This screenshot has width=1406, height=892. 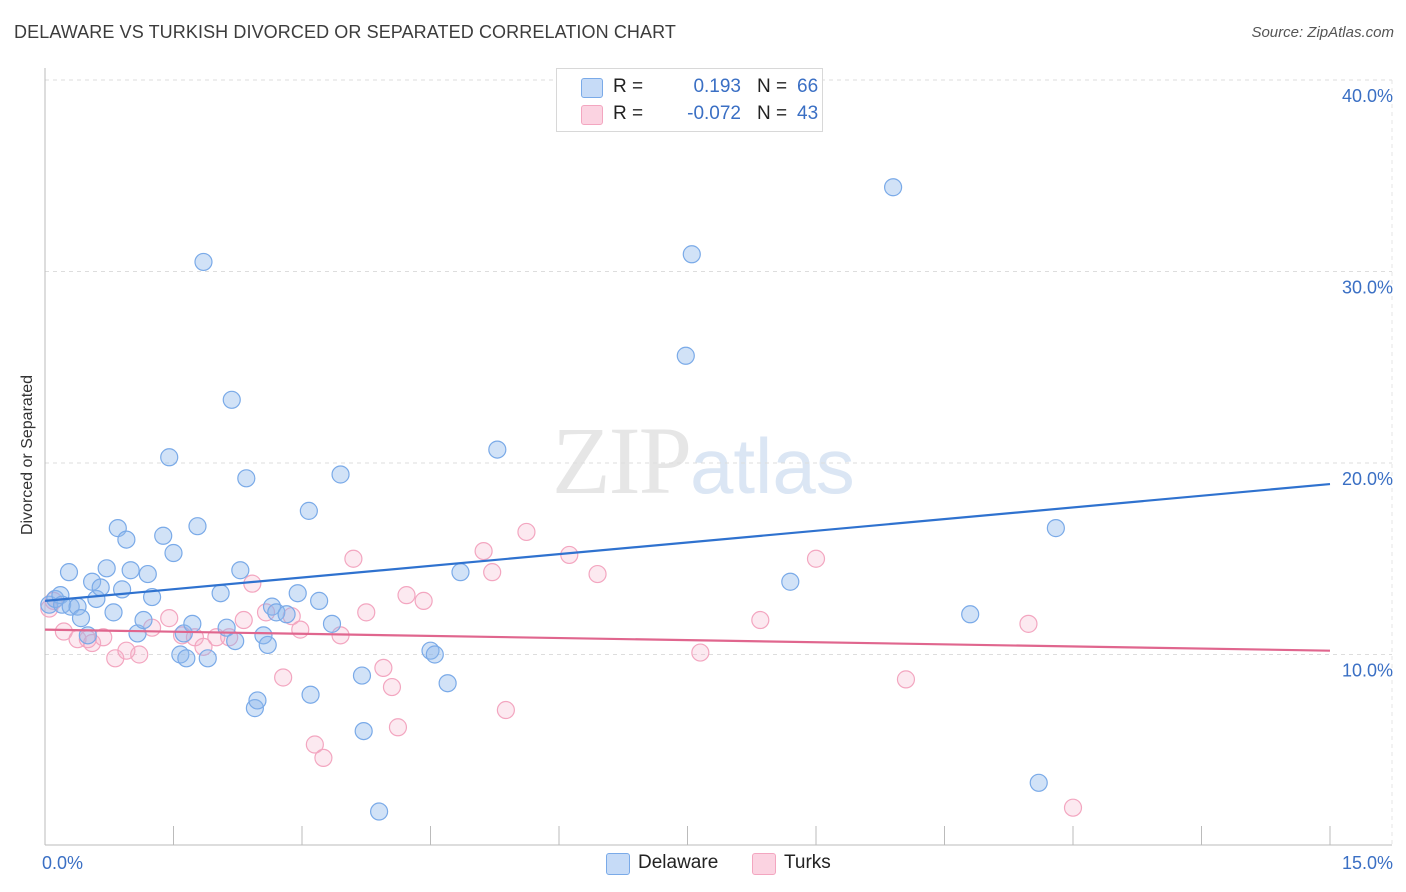 I want to click on turks-trend-line, so click(x=687, y=640).